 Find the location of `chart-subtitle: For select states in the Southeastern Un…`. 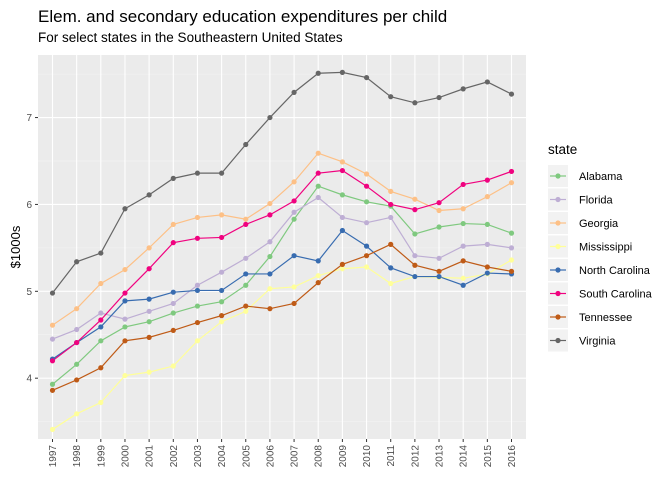

chart-subtitle: For select states in the Southeastern Un… is located at coordinates (190, 37).